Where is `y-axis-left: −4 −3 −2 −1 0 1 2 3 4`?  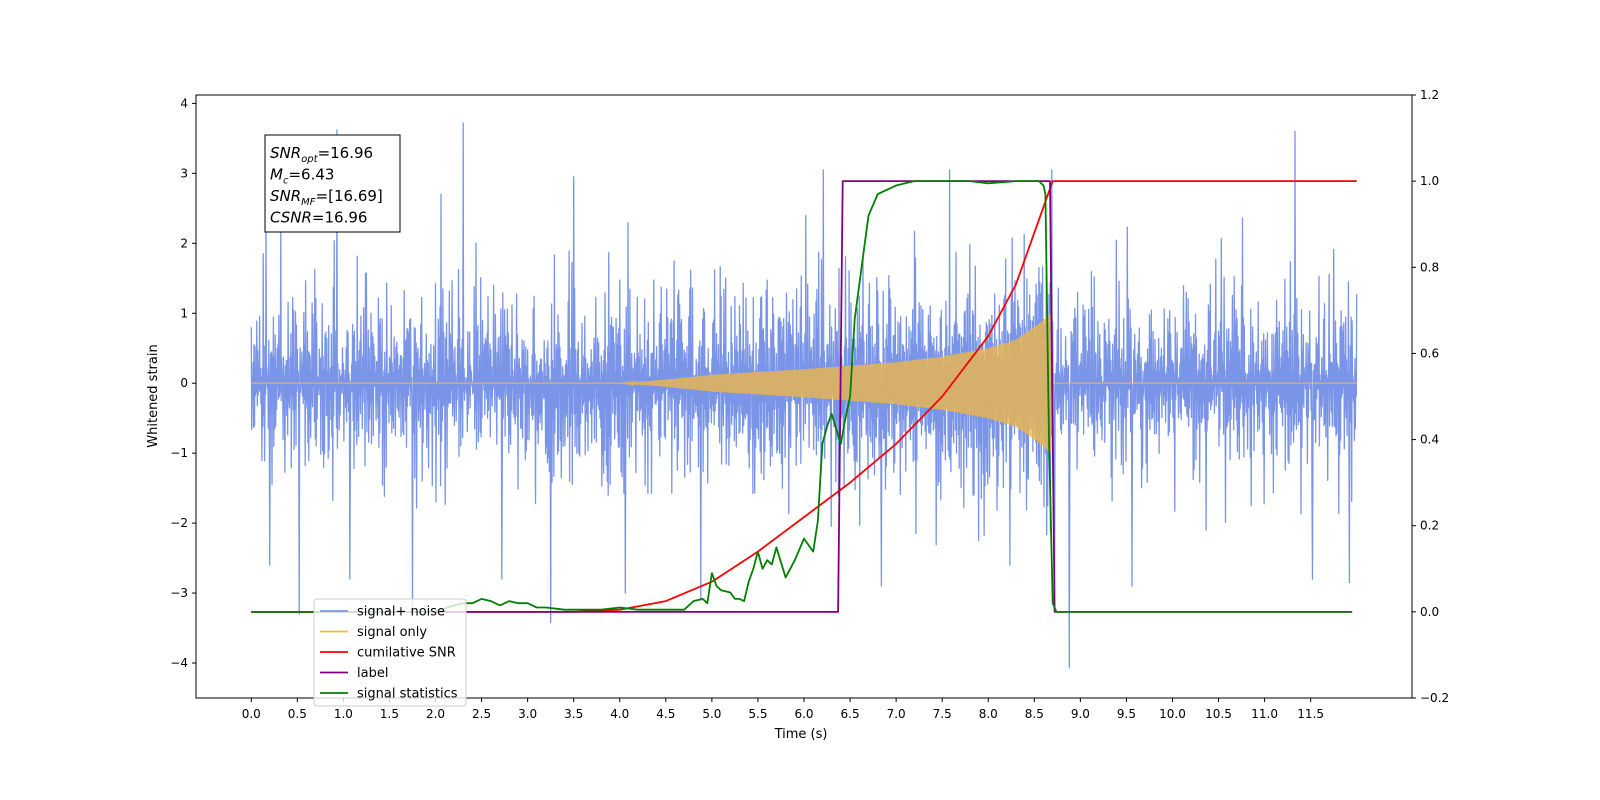 y-axis-left: −4 −3 −2 −1 0 1 2 3 4 is located at coordinates (183, 383).